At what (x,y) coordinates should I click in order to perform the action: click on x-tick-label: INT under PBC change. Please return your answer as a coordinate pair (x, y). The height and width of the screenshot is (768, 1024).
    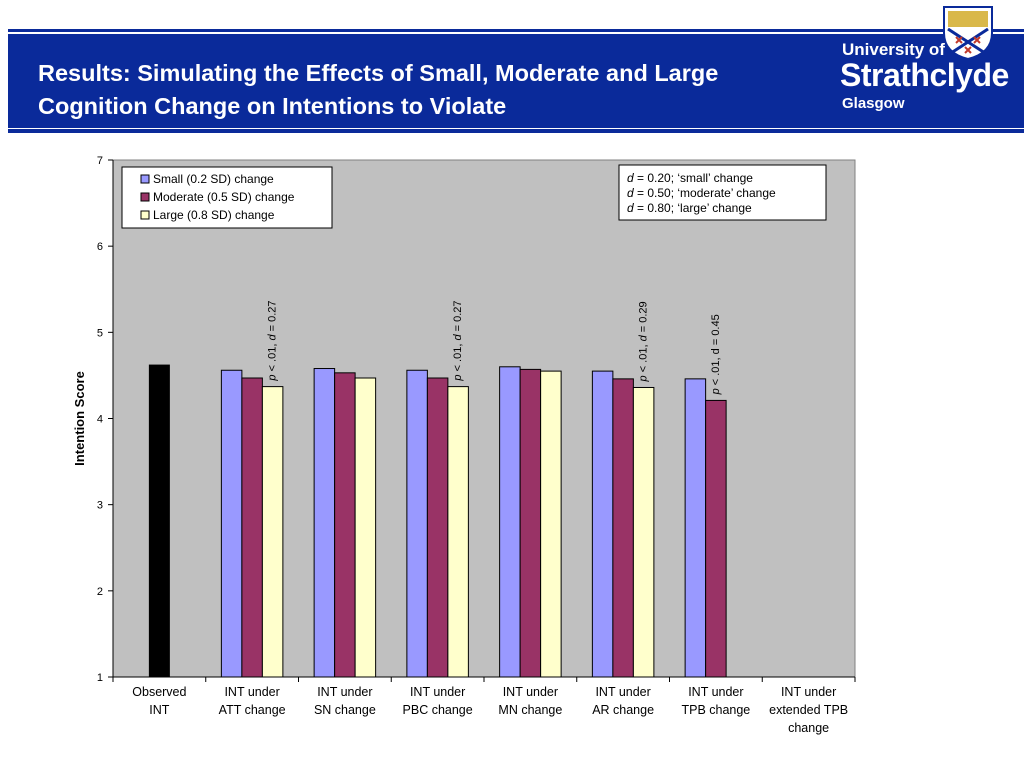
    Looking at the image, I should click on (438, 701).